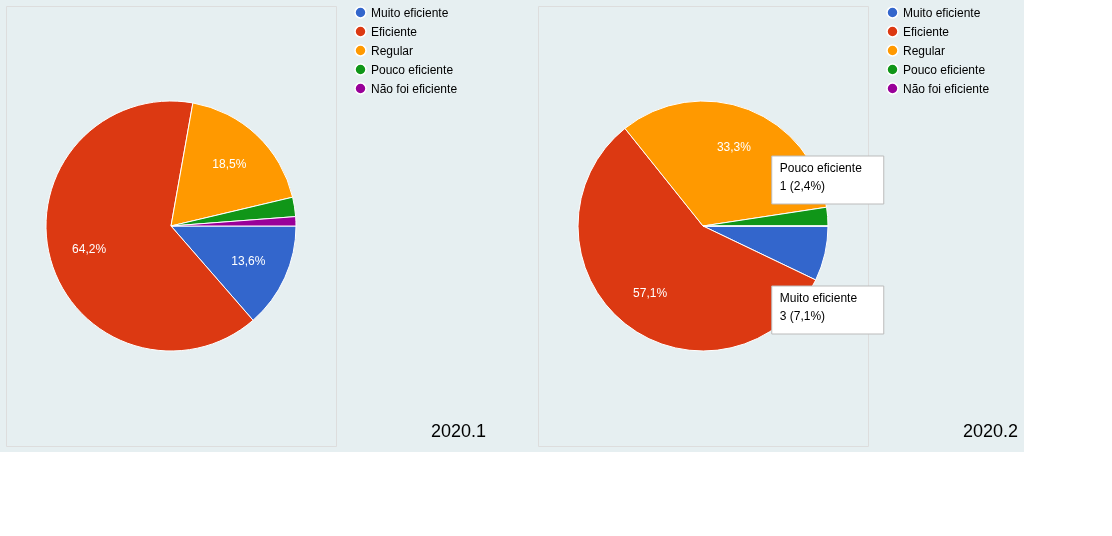  What do you see at coordinates (990, 431) in the screenshot?
I see `text: 2020.2` at bounding box center [990, 431].